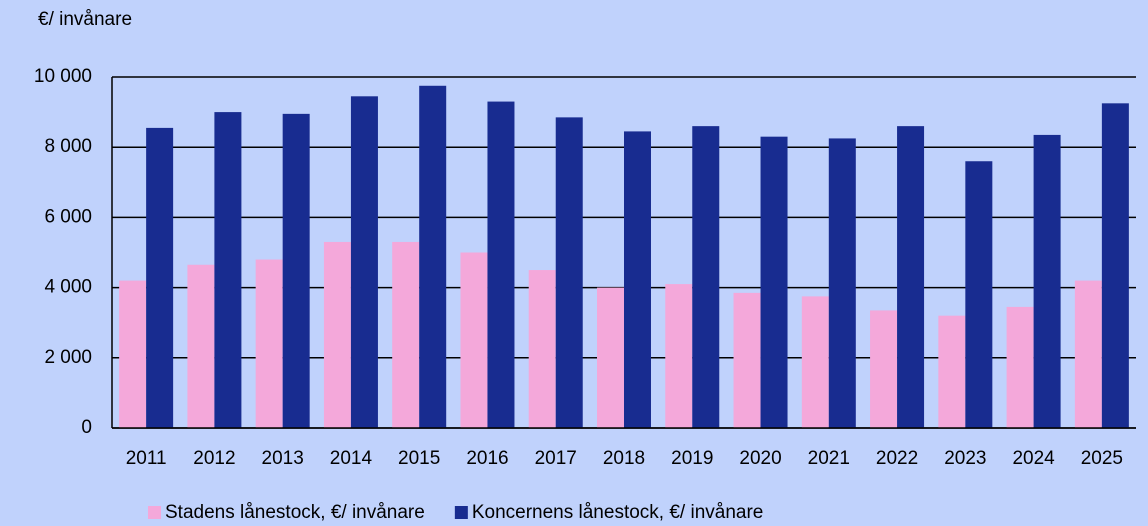  Describe the element at coordinates (68, 216) in the screenshot. I see `y-tick-label: 6 000` at that location.